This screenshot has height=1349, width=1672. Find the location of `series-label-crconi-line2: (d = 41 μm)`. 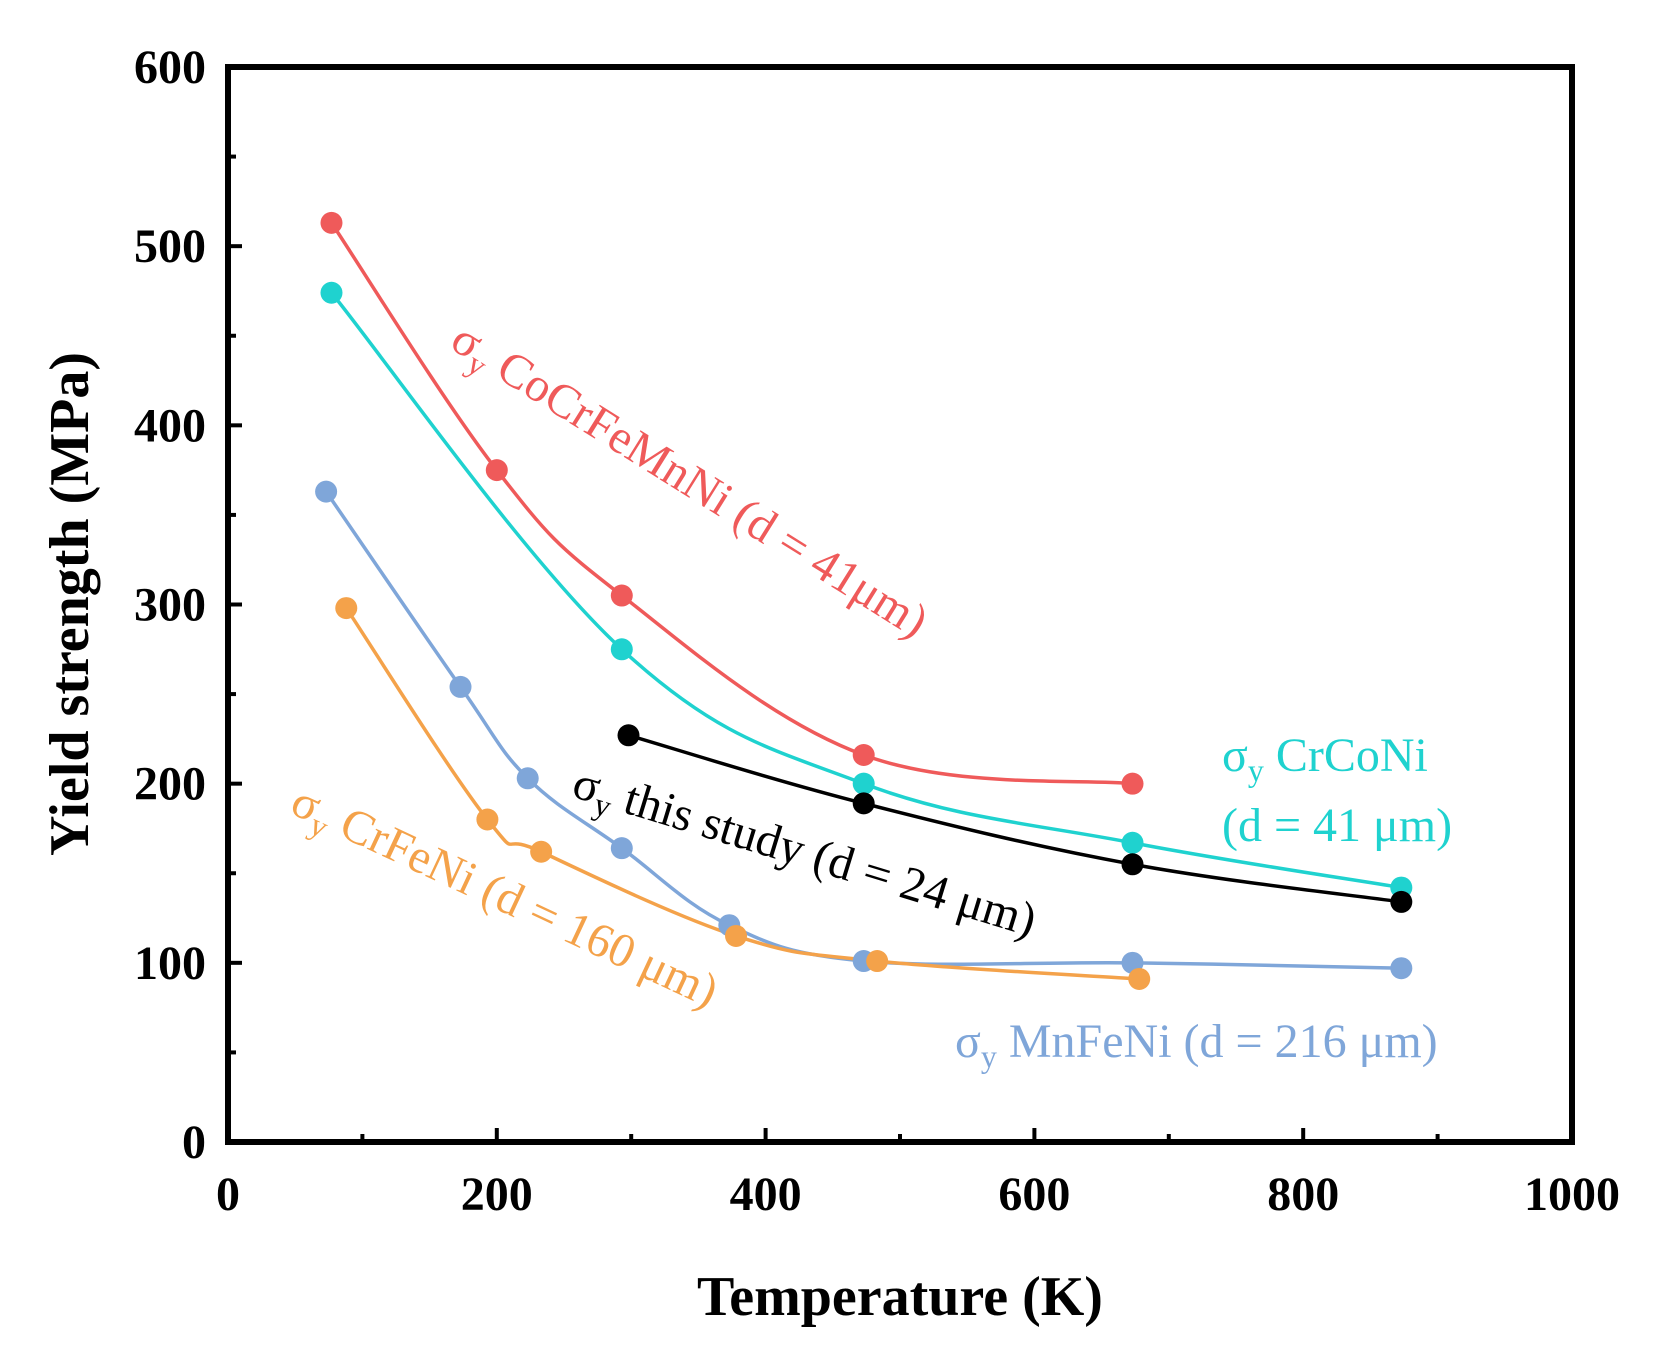

series-label-crconi-line2: (d = 41 μm) is located at coordinates (1337, 825).